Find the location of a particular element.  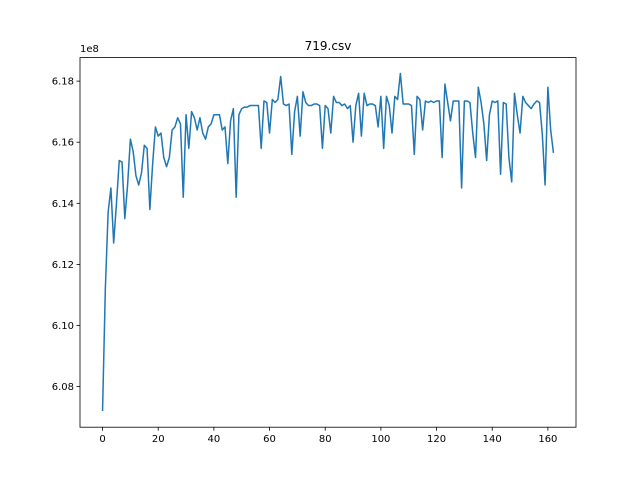

x-tick-label: 0 is located at coordinates (102, 439).